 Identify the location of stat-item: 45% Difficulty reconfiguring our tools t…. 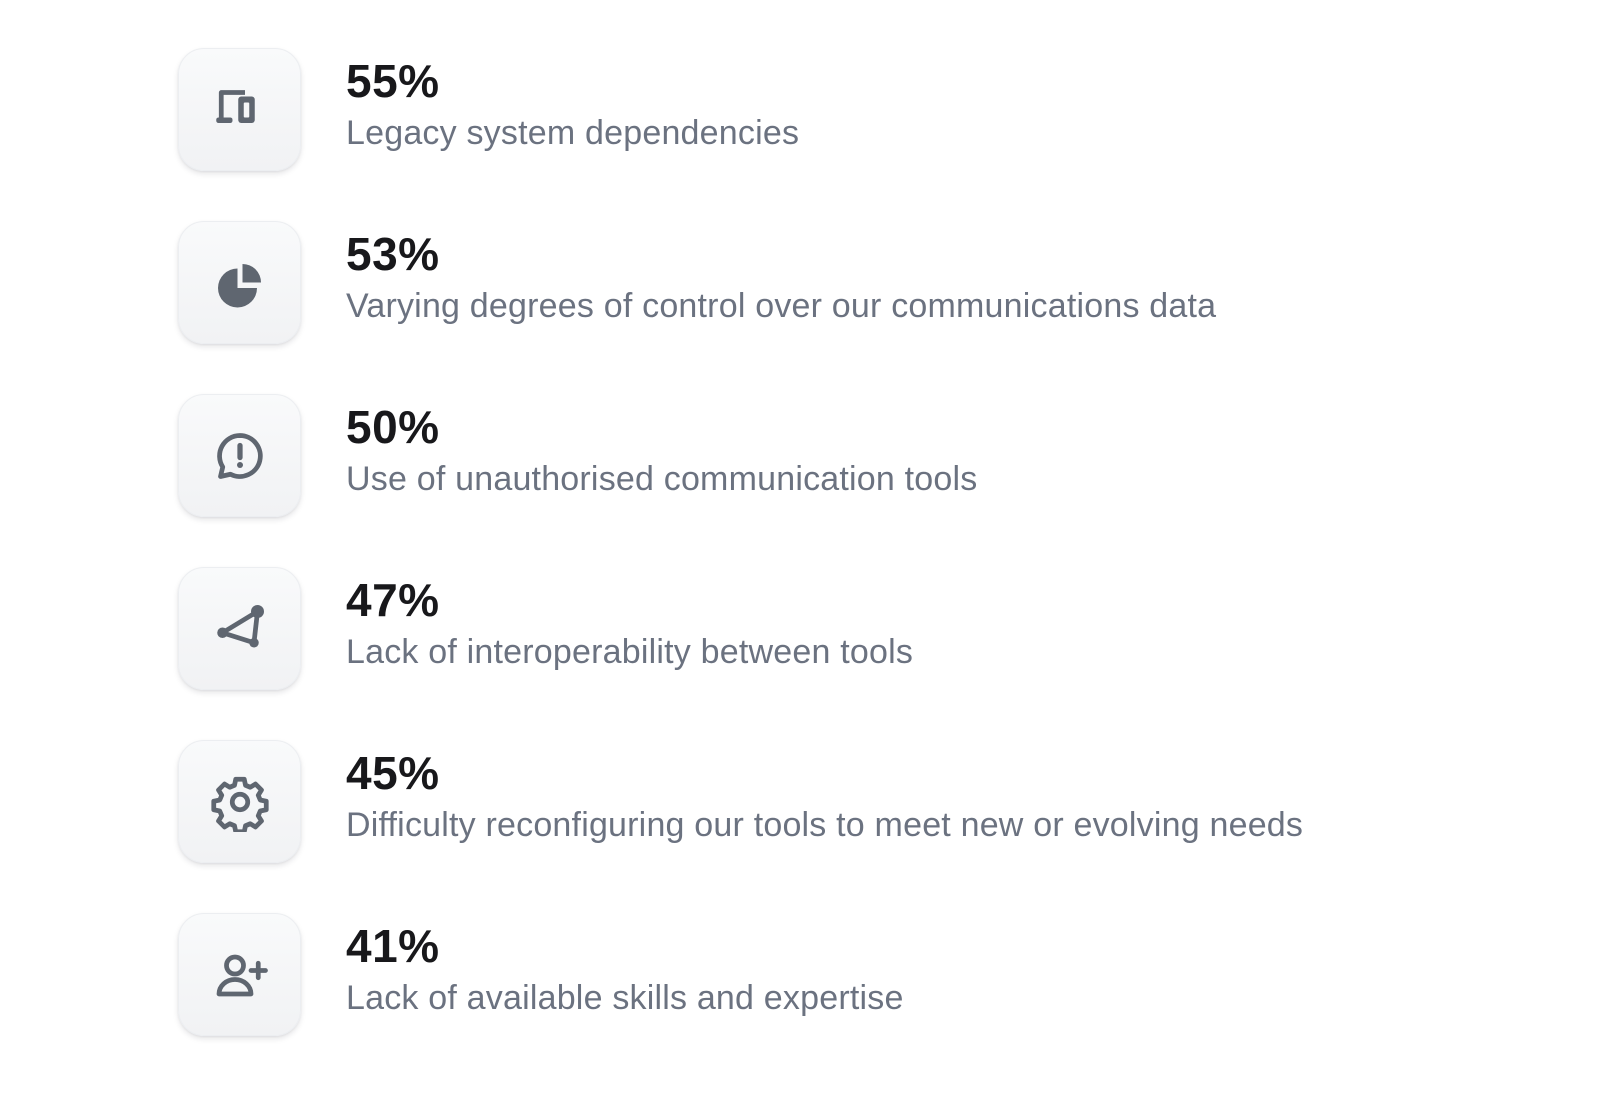
(828, 803).